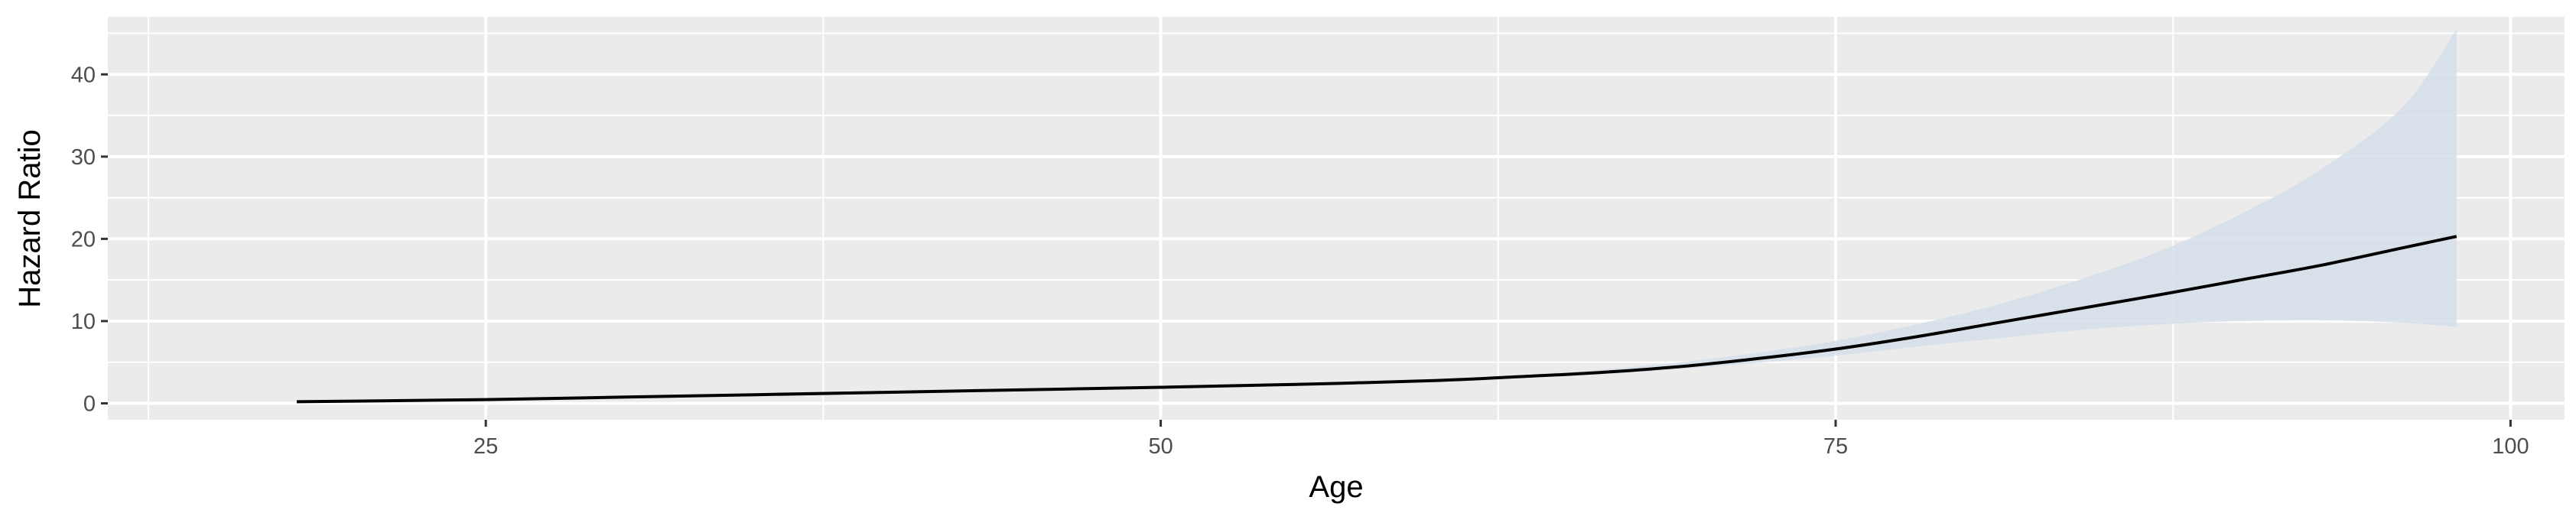 The width and height of the screenshot is (2576, 523). Describe the element at coordinates (83, 157) in the screenshot. I see `y-tick-label: 30` at that location.